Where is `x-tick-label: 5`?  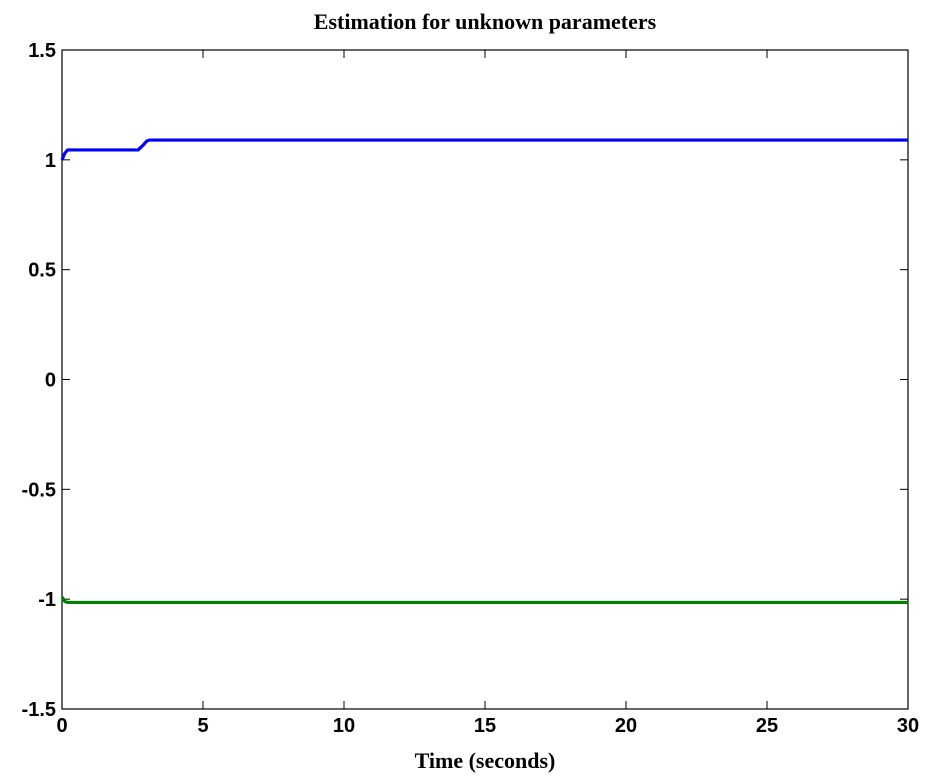 x-tick-label: 5 is located at coordinates (202, 726).